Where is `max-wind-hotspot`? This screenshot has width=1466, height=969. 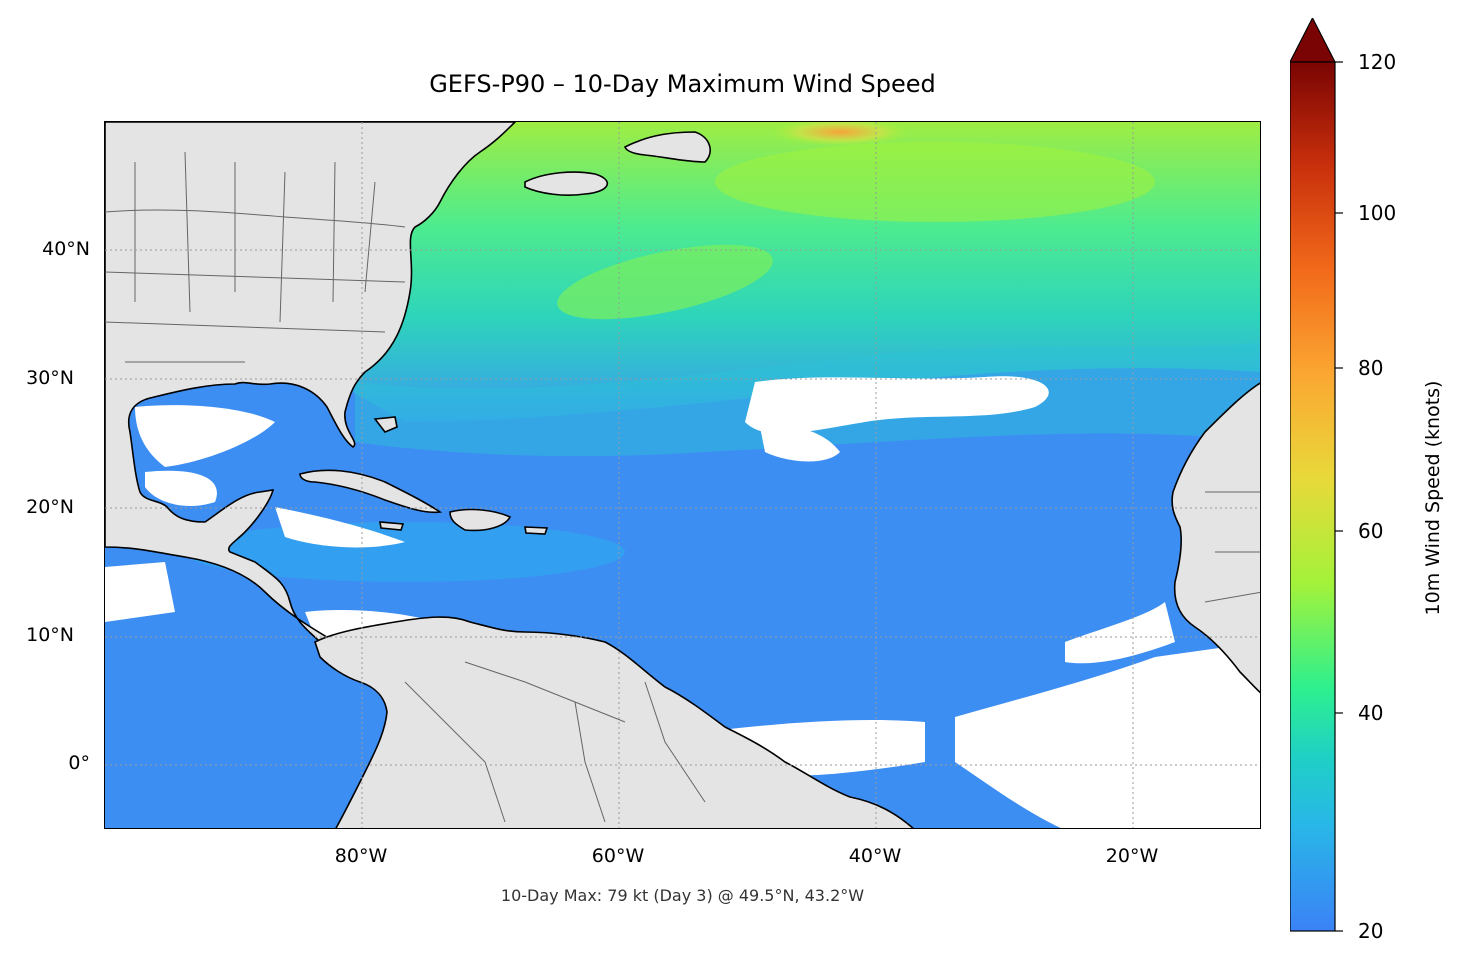 max-wind-hotspot is located at coordinates (840, 134).